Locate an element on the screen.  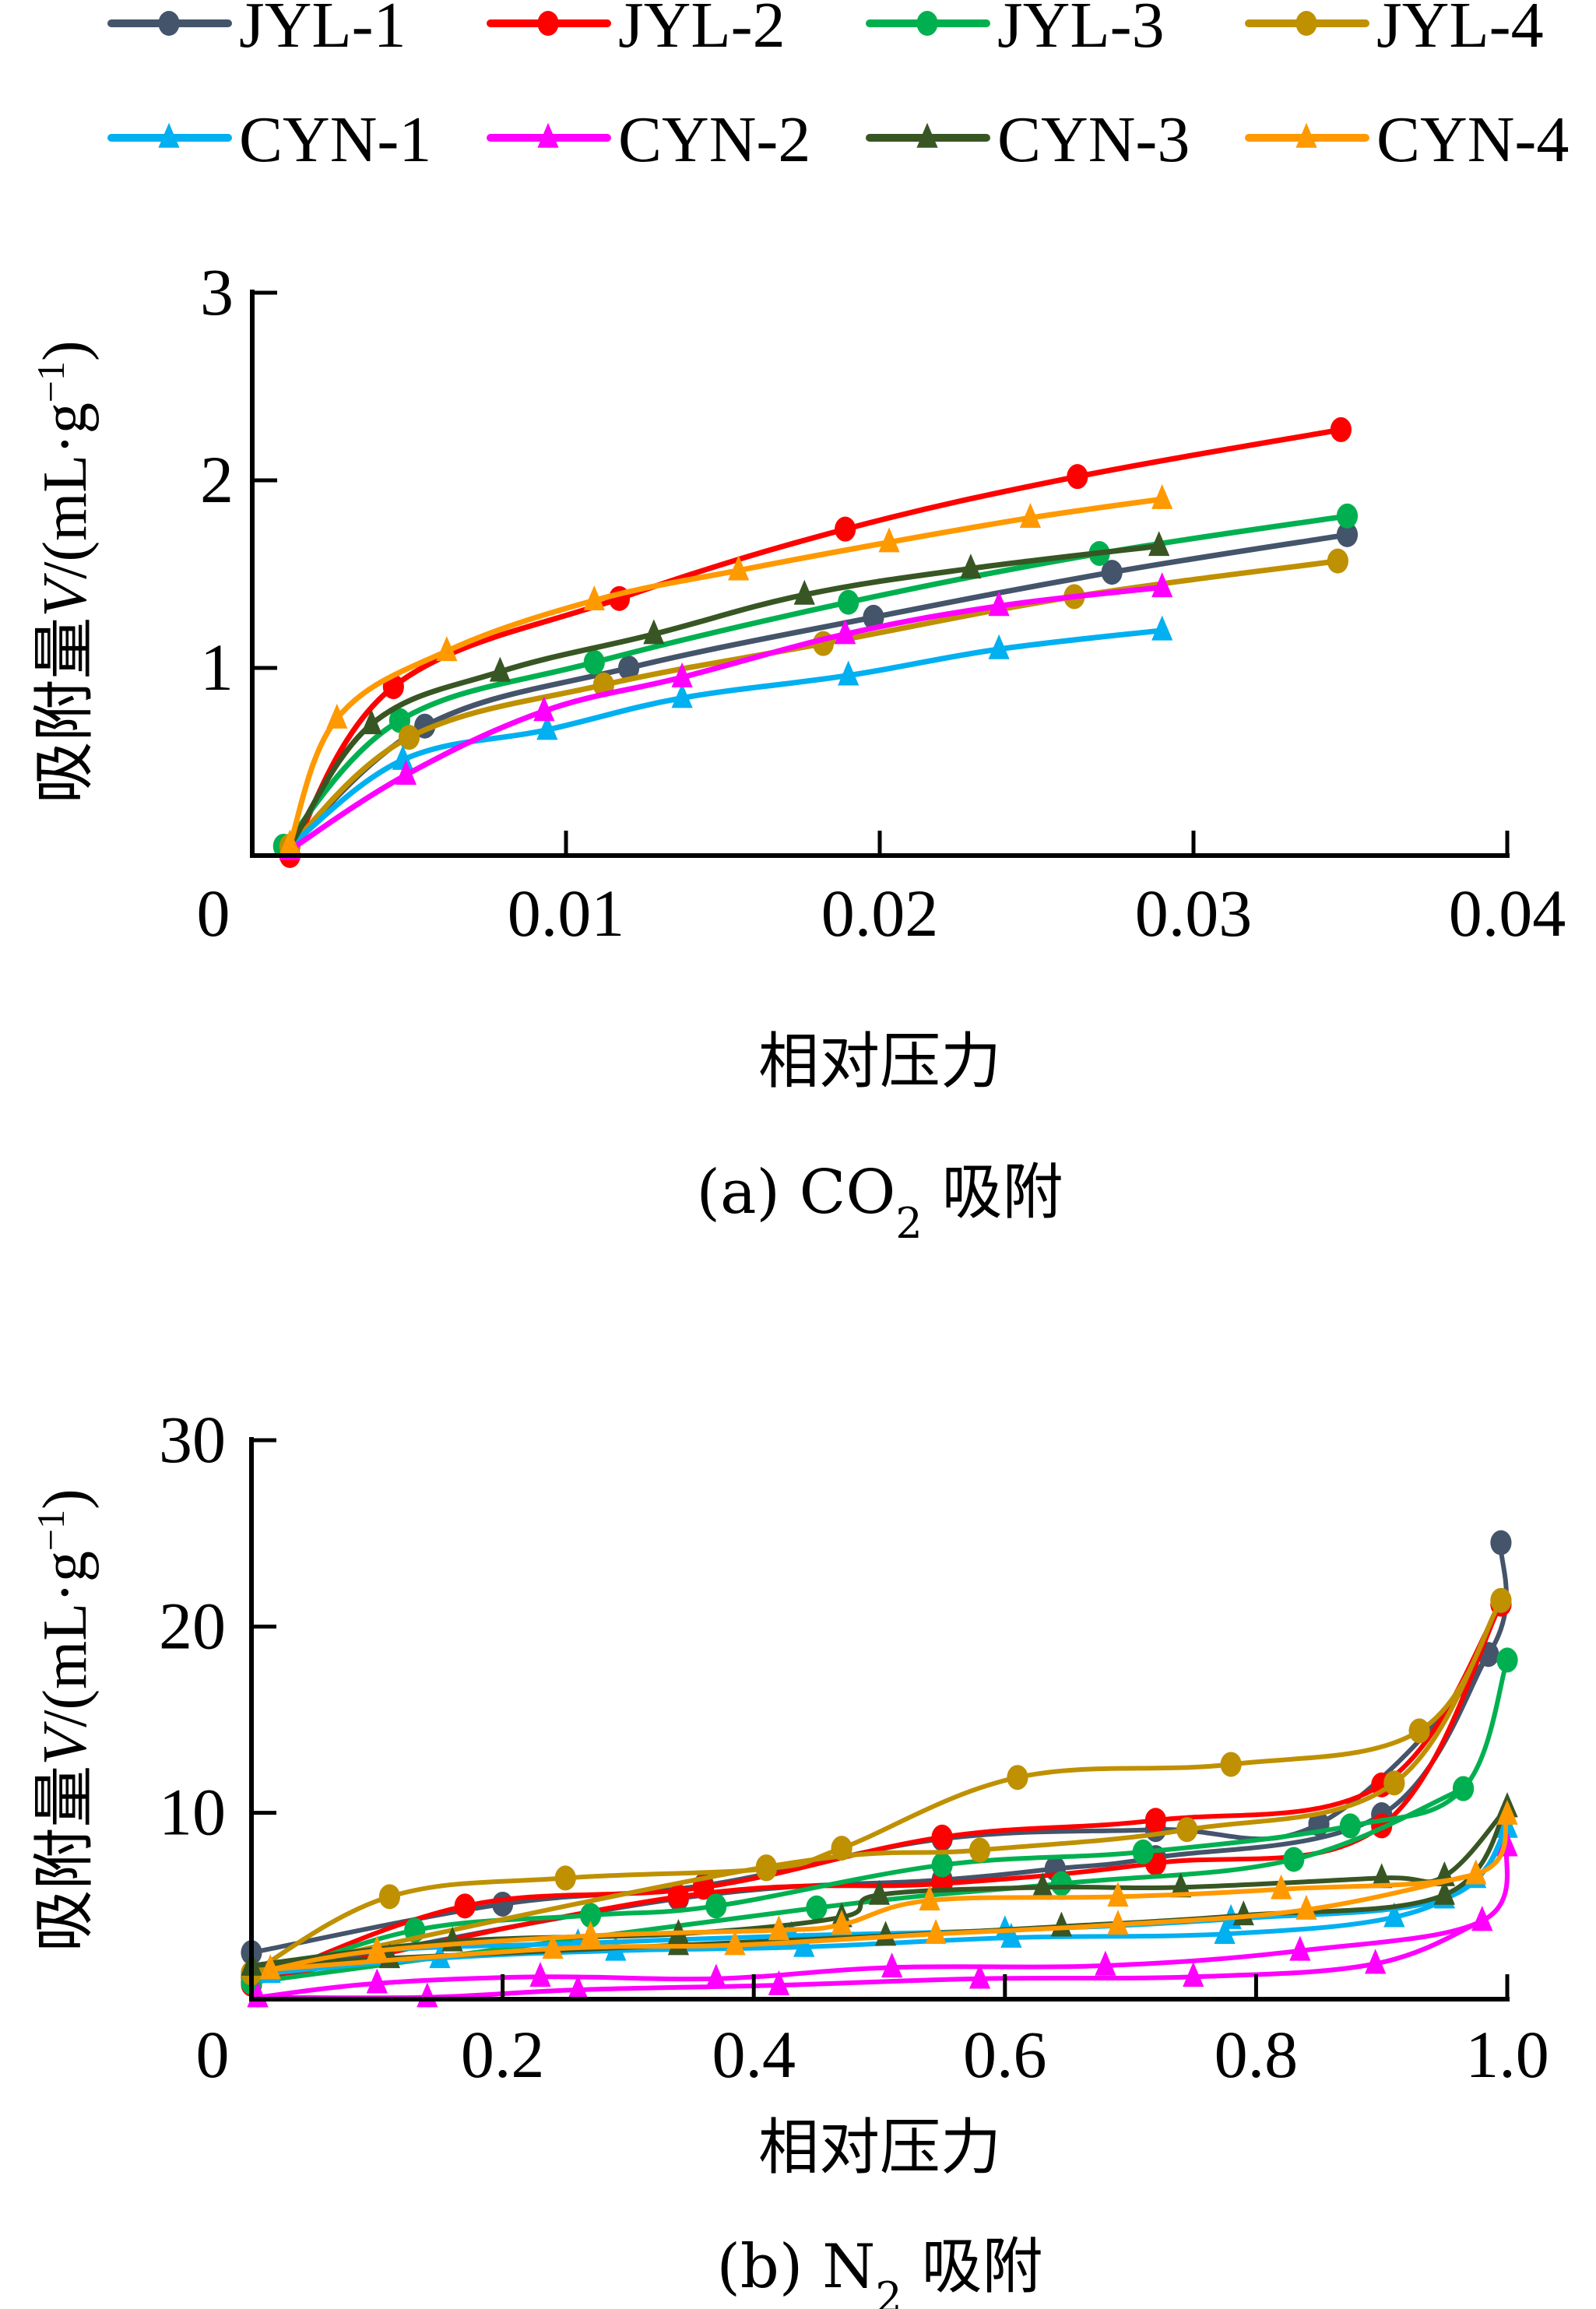
n2-cyn-2-line-desorption is located at coordinates (870, 1959).